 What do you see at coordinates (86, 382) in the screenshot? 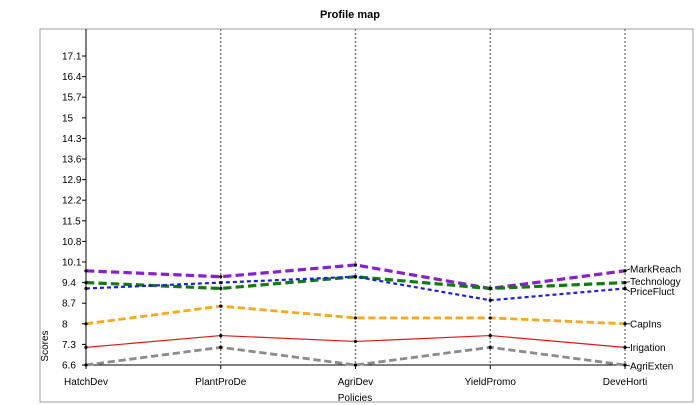
I see `x-tick-label: HatchDev` at bounding box center [86, 382].